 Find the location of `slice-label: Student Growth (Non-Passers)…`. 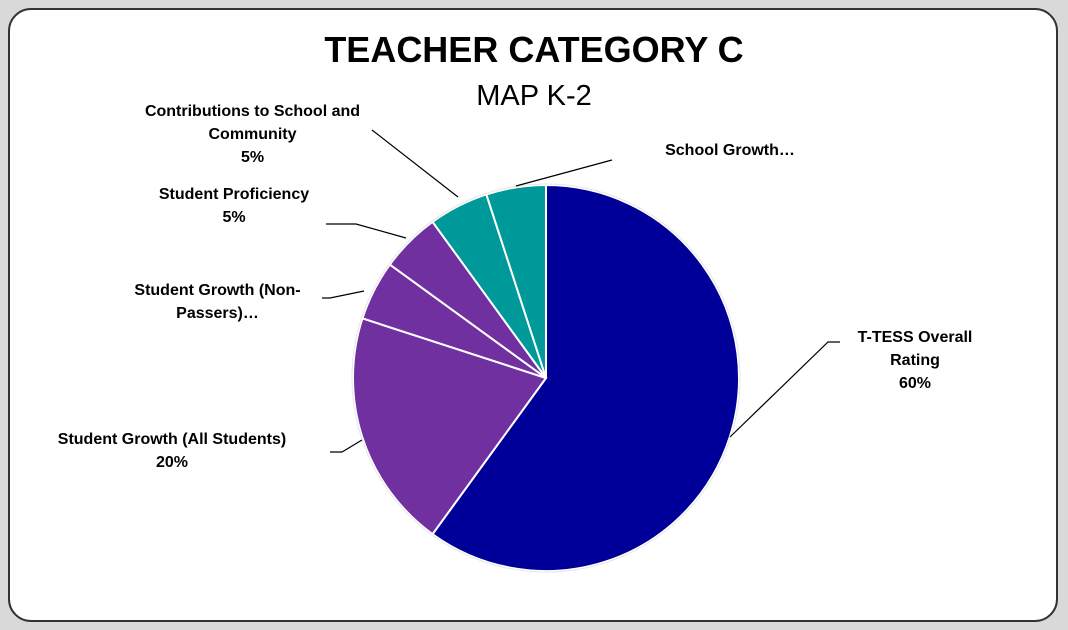

slice-label: Student Growth (Non-Passers)… is located at coordinates (217, 302).